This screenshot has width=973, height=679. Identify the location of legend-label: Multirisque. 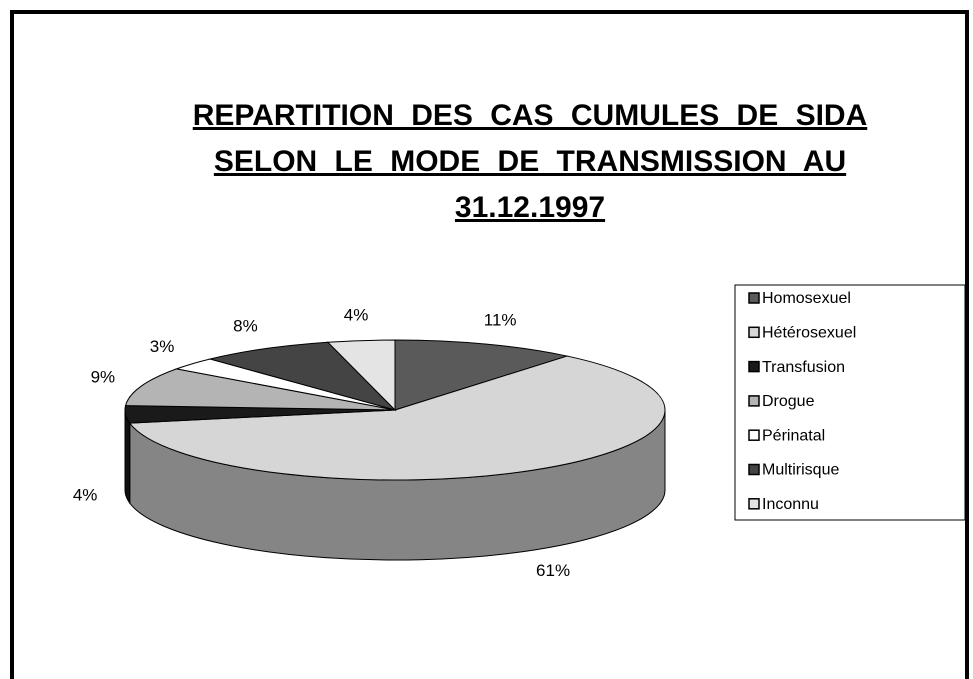
(800, 470).